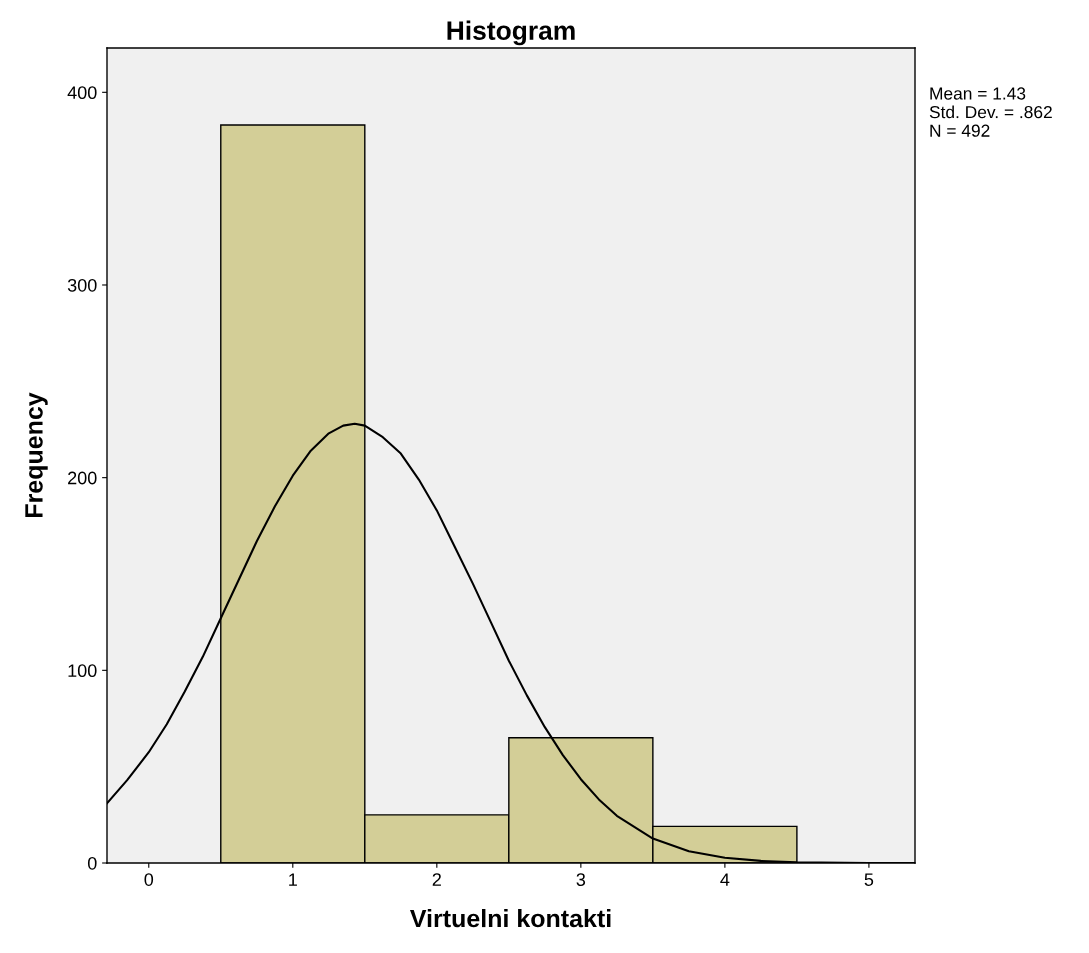 The height and width of the screenshot is (953, 1089). I want to click on x-tick-label: 4, so click(725, 879).